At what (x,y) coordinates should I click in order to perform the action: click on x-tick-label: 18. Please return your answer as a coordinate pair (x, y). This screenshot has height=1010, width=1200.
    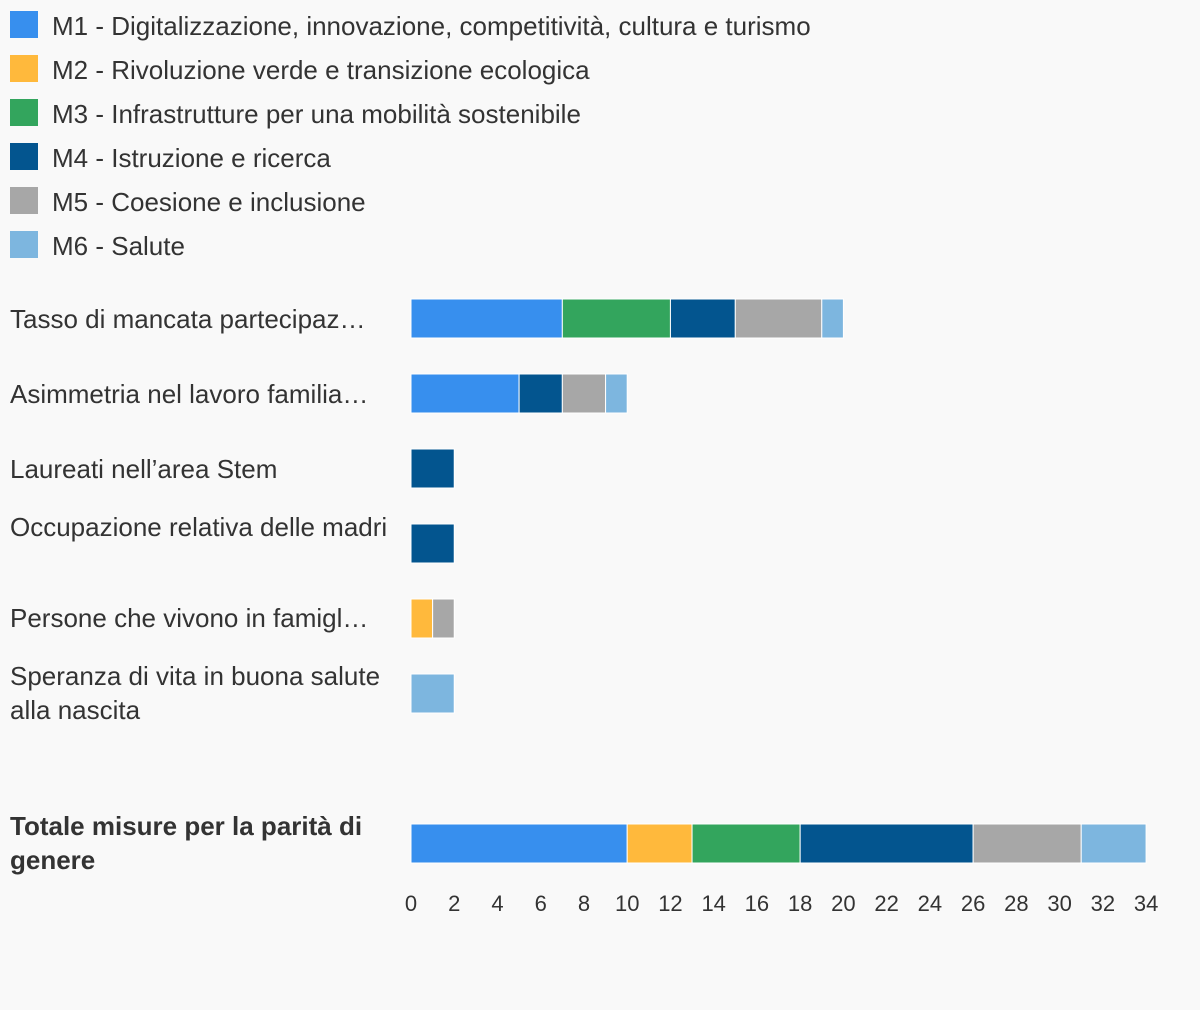
    Looking at the image, I should click on (800, 903).